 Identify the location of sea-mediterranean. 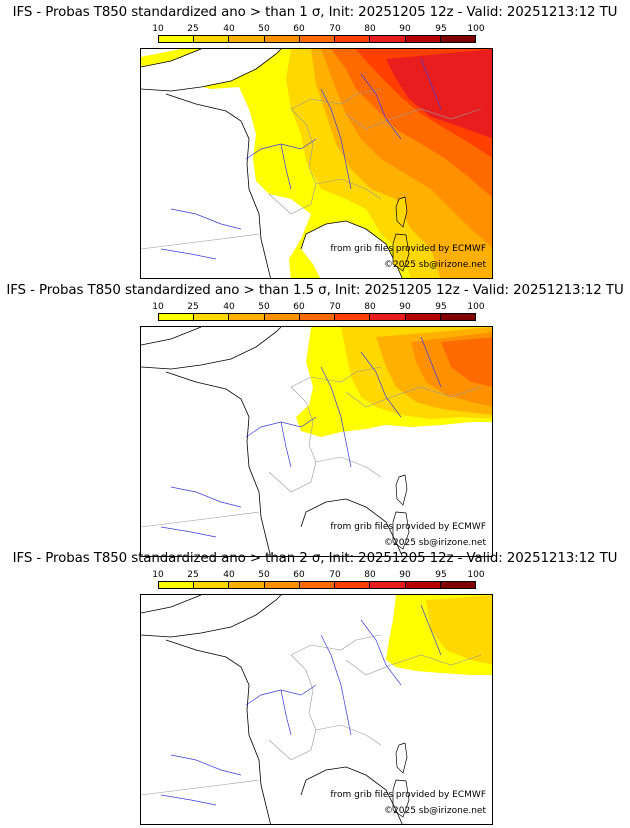
(352, 249).